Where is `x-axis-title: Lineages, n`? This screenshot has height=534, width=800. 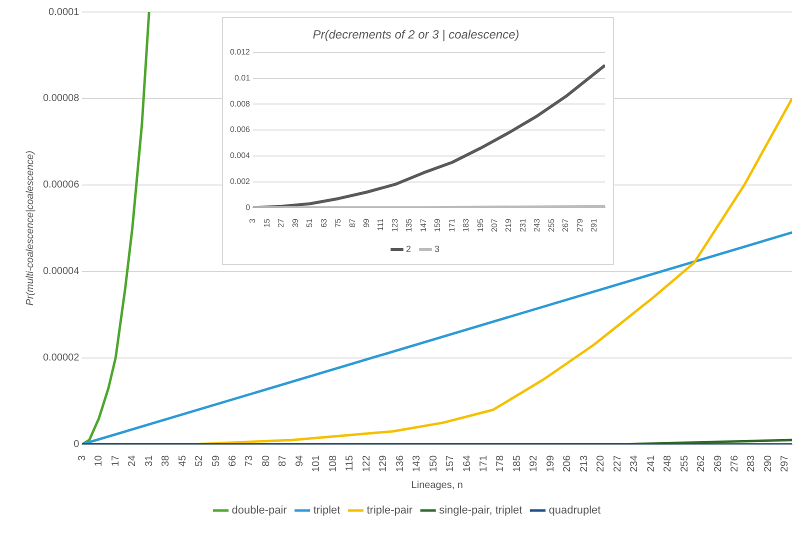
x-axis-title: Lineages, n is located at coordinates (437, 485).